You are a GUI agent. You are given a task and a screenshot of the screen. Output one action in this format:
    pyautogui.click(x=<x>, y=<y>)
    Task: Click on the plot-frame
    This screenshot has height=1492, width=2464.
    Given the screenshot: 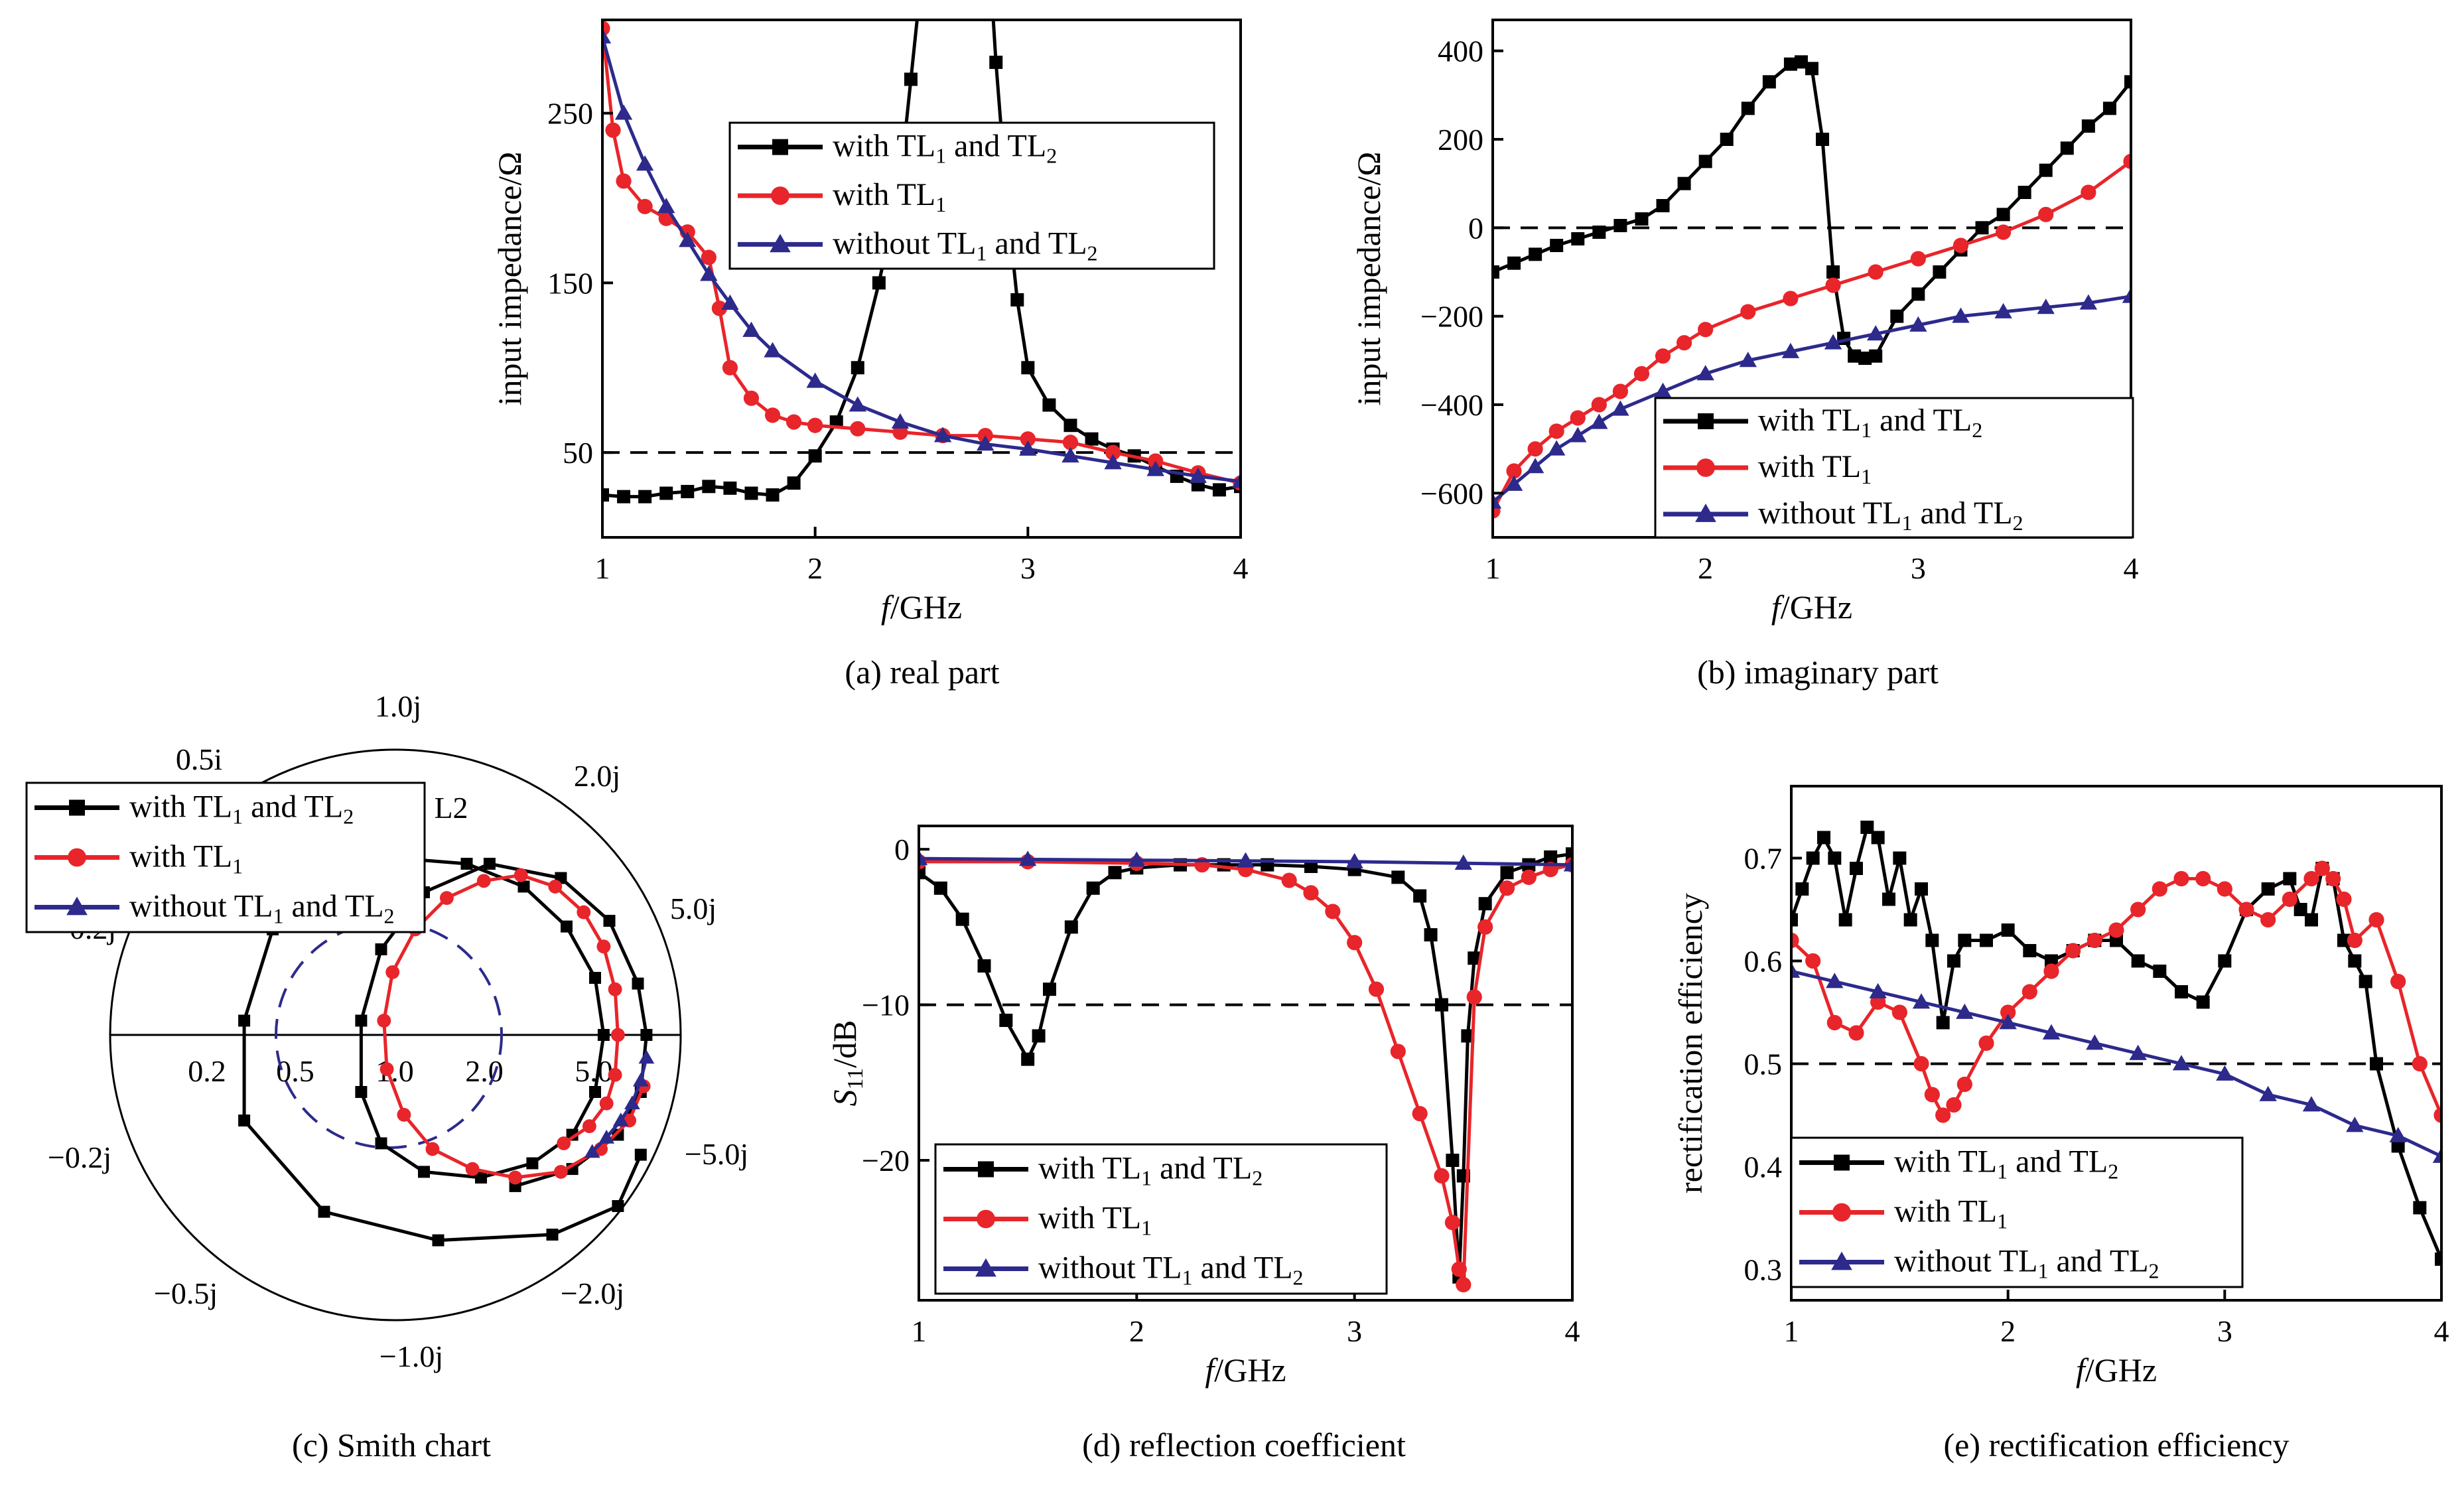 What is the action you would take?
    pyautogui.click(x=1246, y=1063)
    